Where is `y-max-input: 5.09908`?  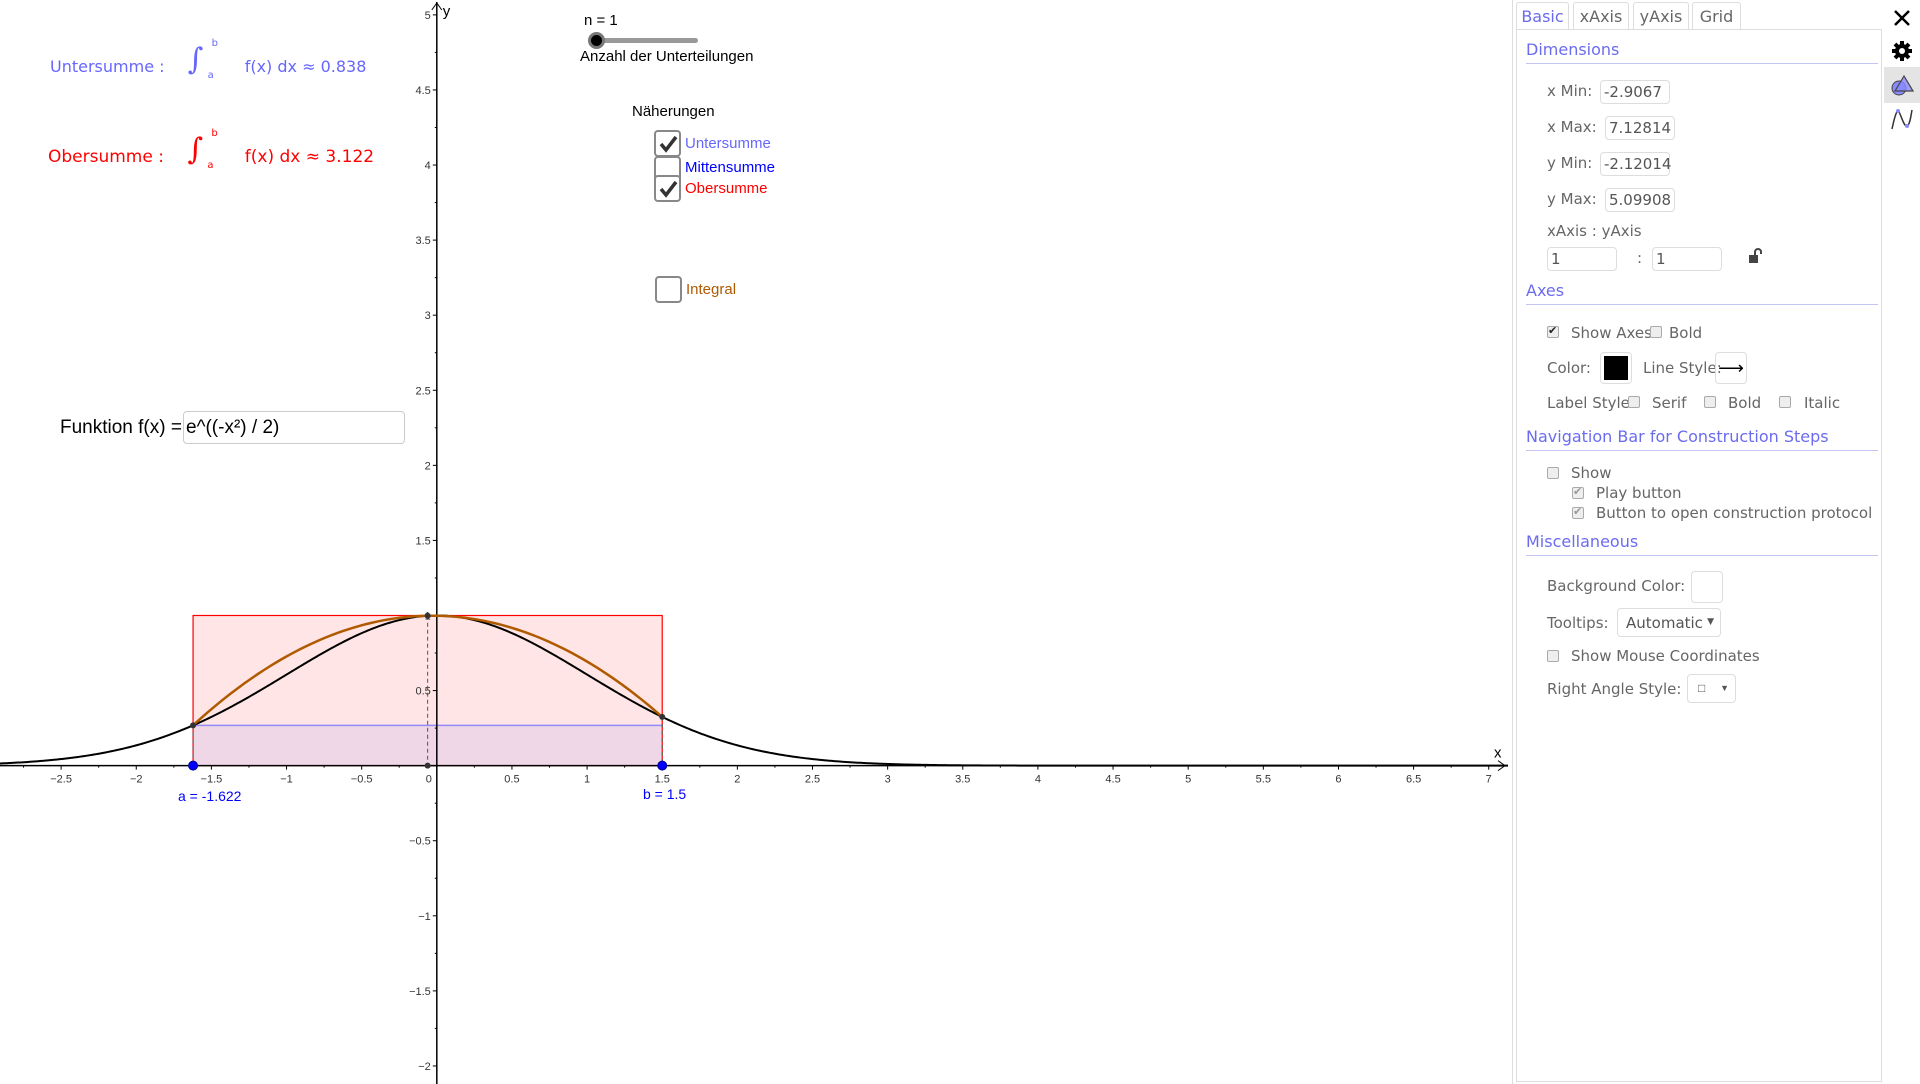
y-max-input: 5.09908 is located at coordinates (1640, 200).